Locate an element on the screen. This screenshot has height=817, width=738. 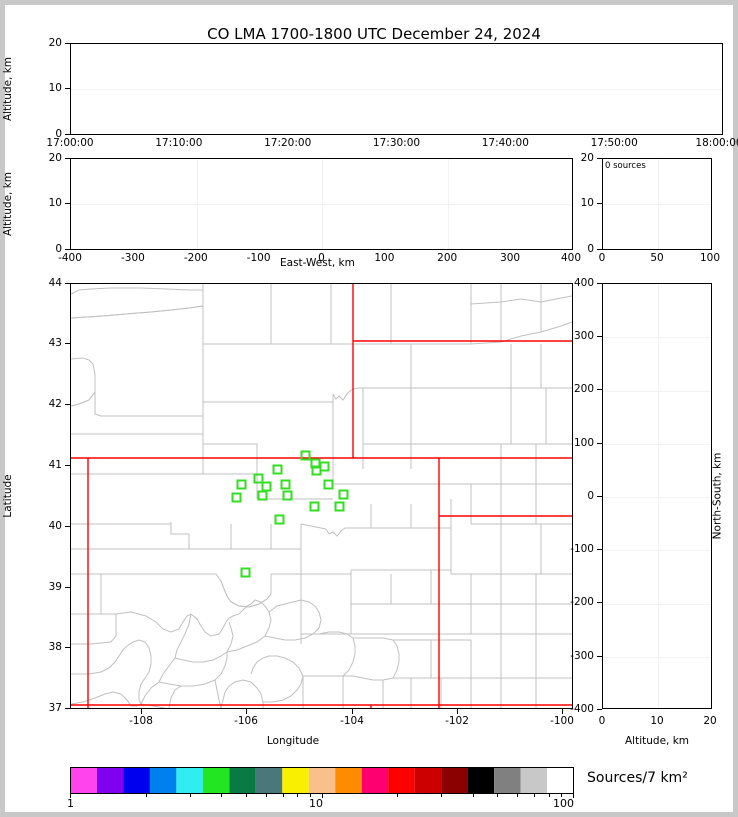
x-tick-label: 17:00:00 is located at coordinates (70, 143).